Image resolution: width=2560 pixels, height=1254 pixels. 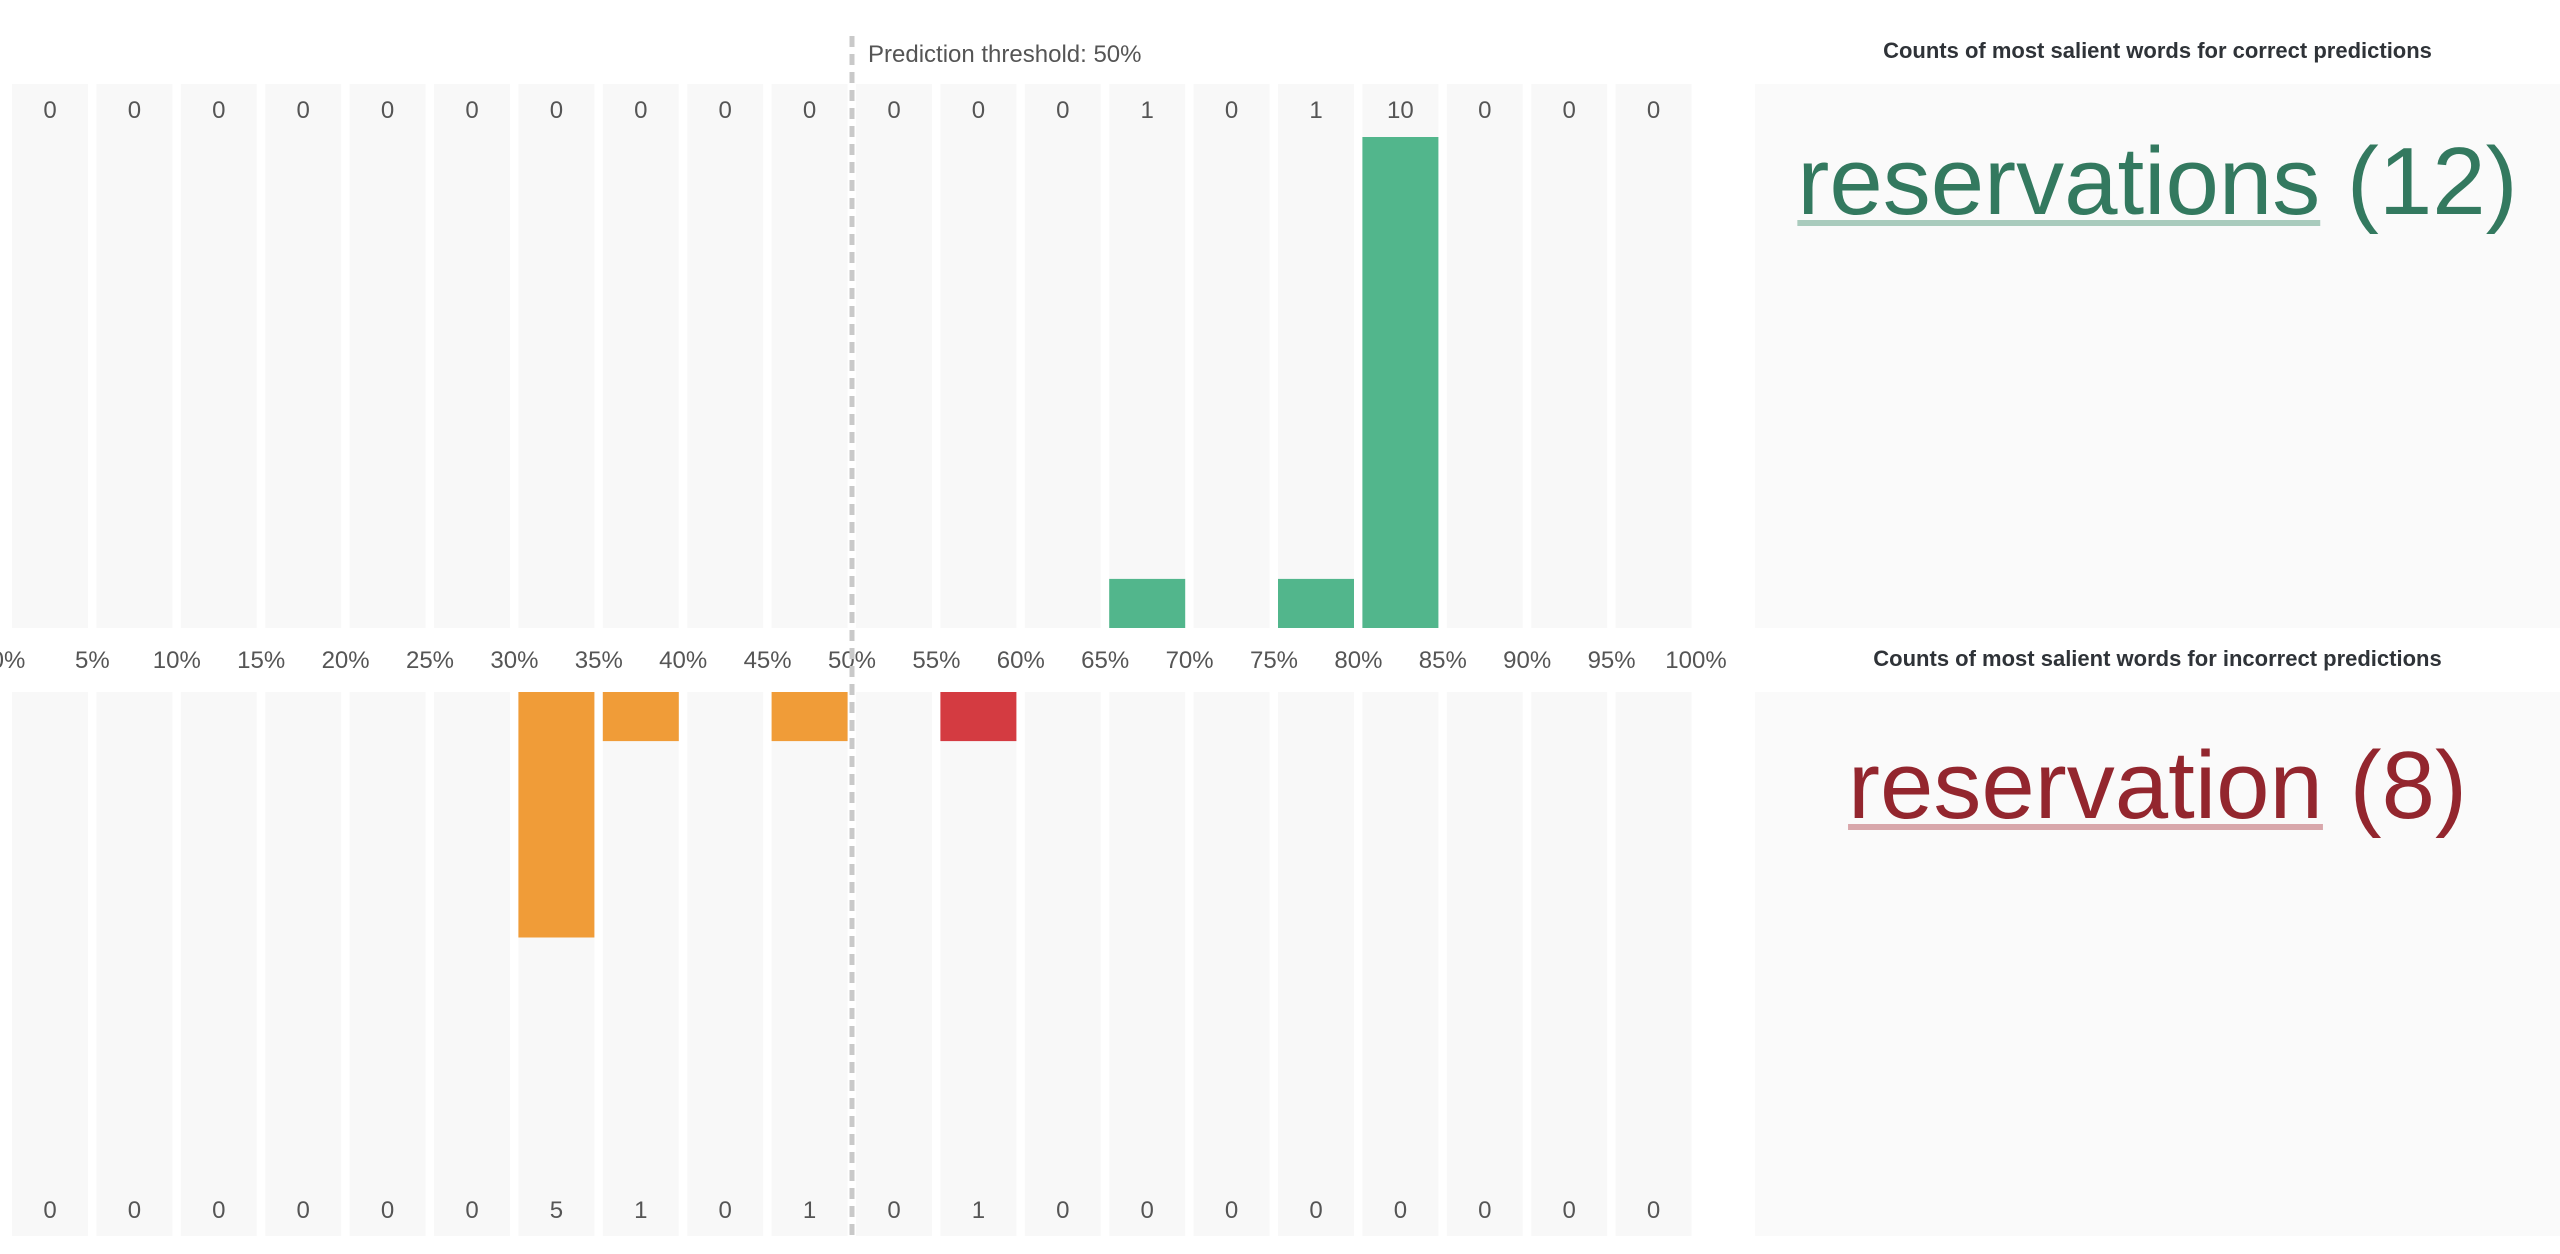 I want to click on incorrect-salient-word: reservation, so click(x=2085, y=785).